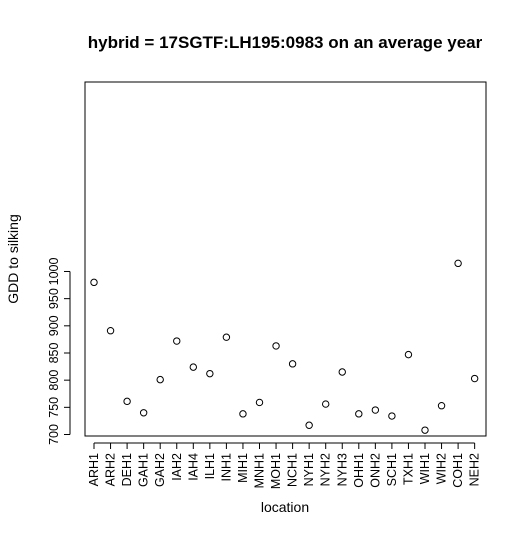  Describe the element at coordinates (475, 469) in the screenshot. I see `x-tick-label: NEH2` at that location.